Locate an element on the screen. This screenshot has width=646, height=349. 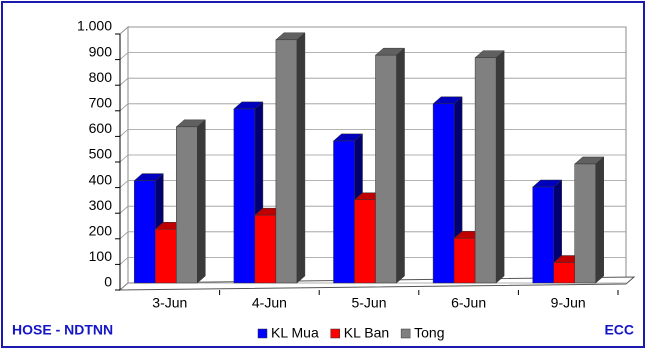
y-tick-label: 600 is located at coordinates (101, 128).